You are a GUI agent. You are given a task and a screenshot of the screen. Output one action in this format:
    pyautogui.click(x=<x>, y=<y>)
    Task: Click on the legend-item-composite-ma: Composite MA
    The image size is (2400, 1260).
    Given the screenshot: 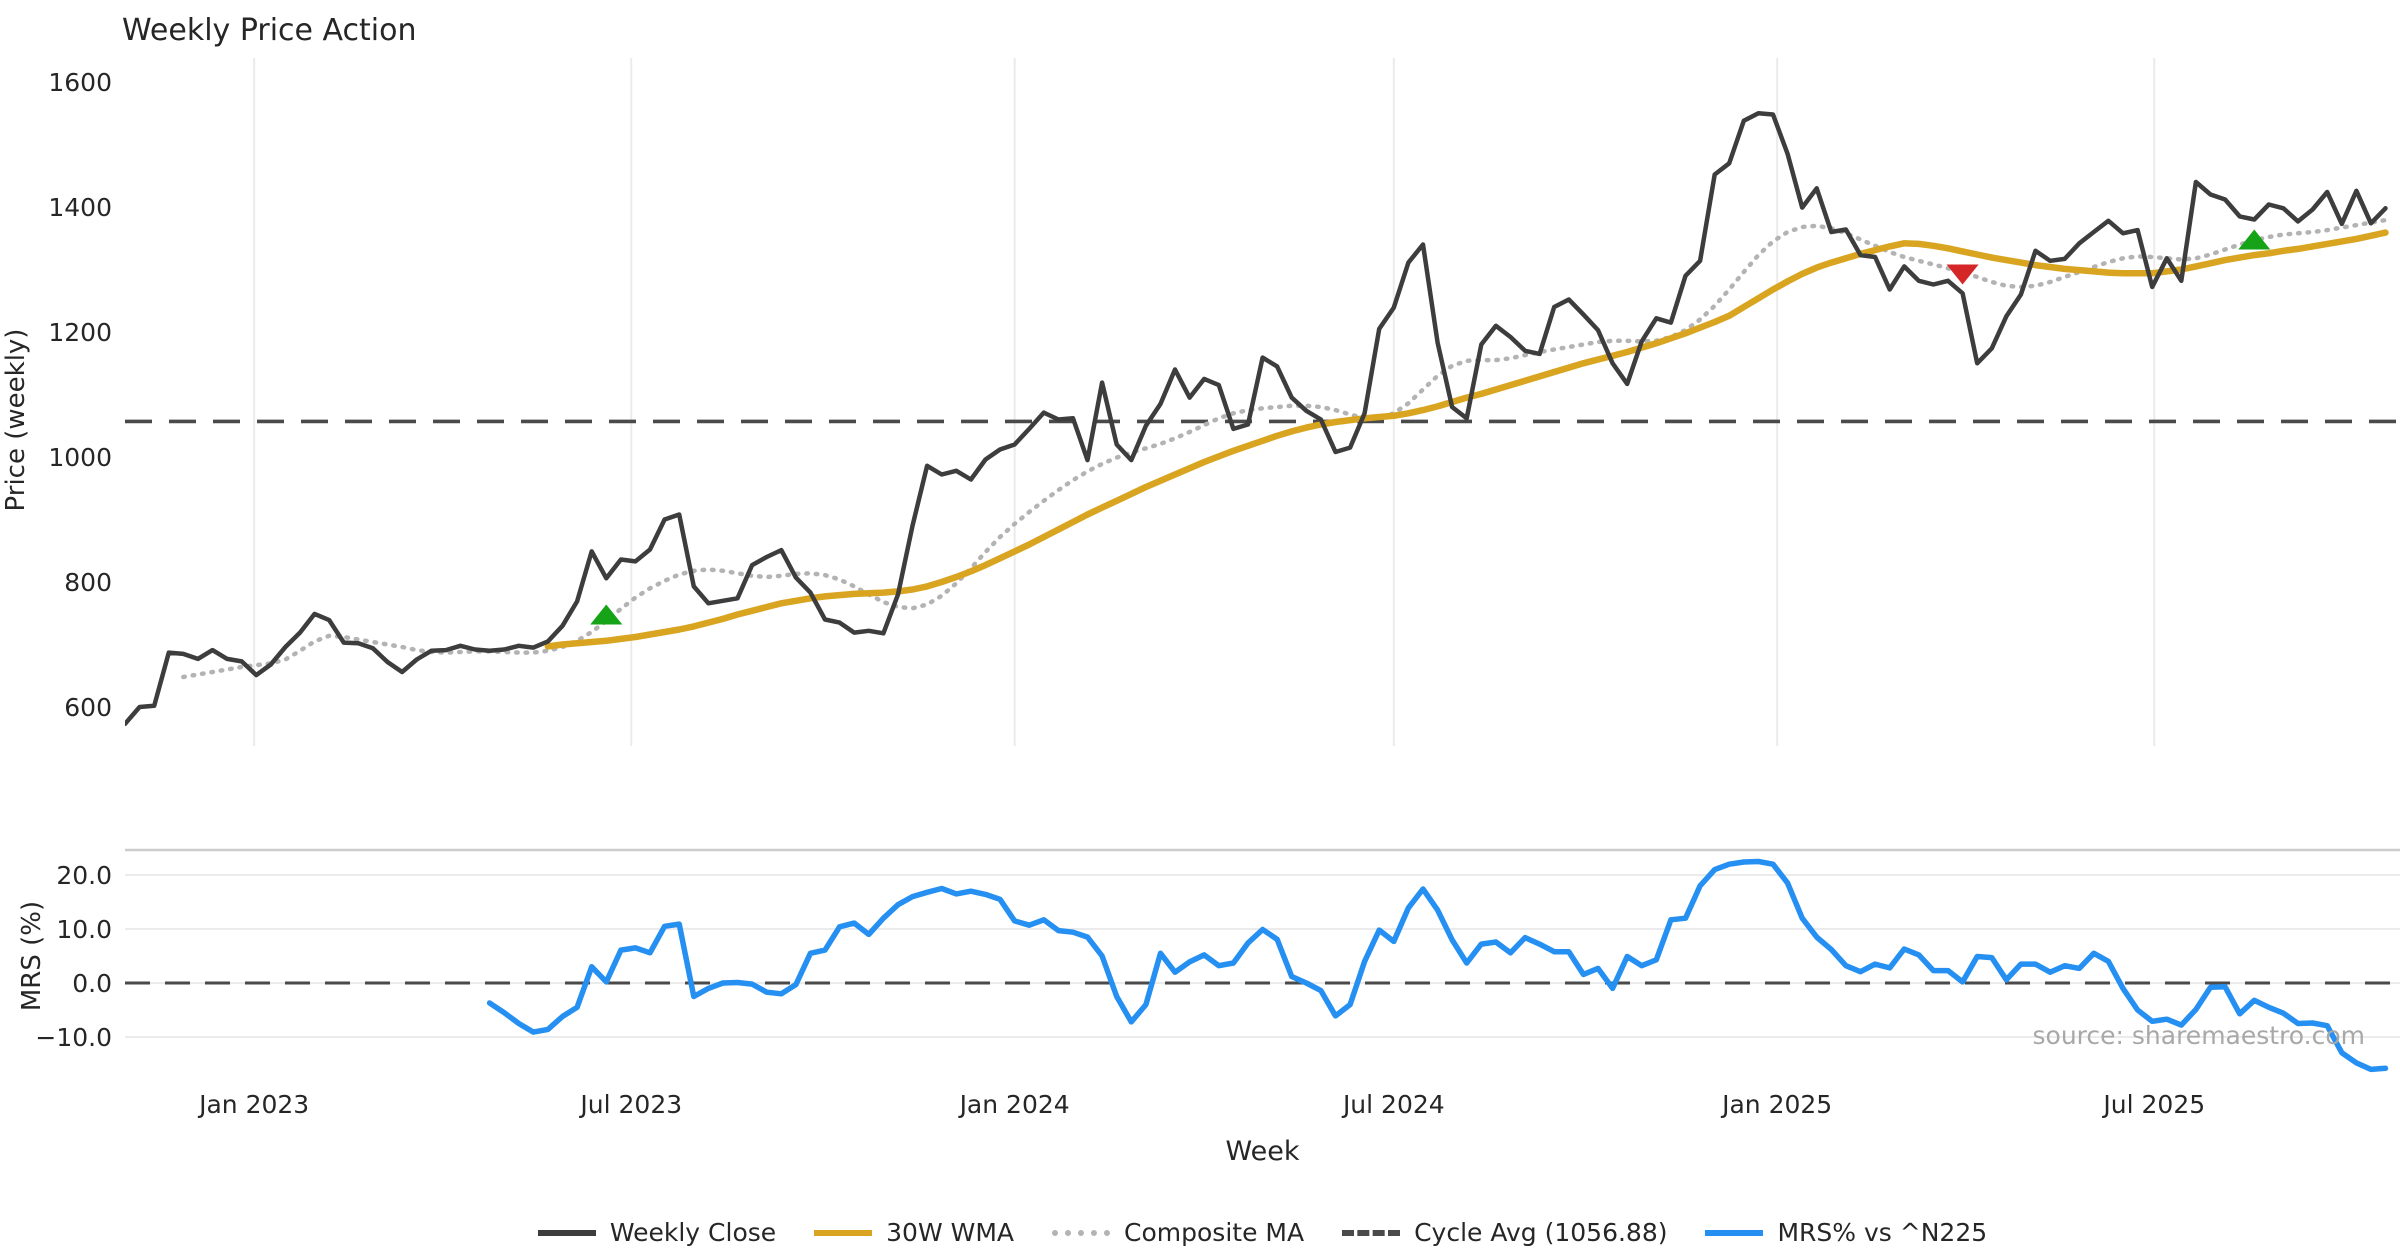 What is the action you would take?
    pyautogui.click(x=1178, y=1232)
    